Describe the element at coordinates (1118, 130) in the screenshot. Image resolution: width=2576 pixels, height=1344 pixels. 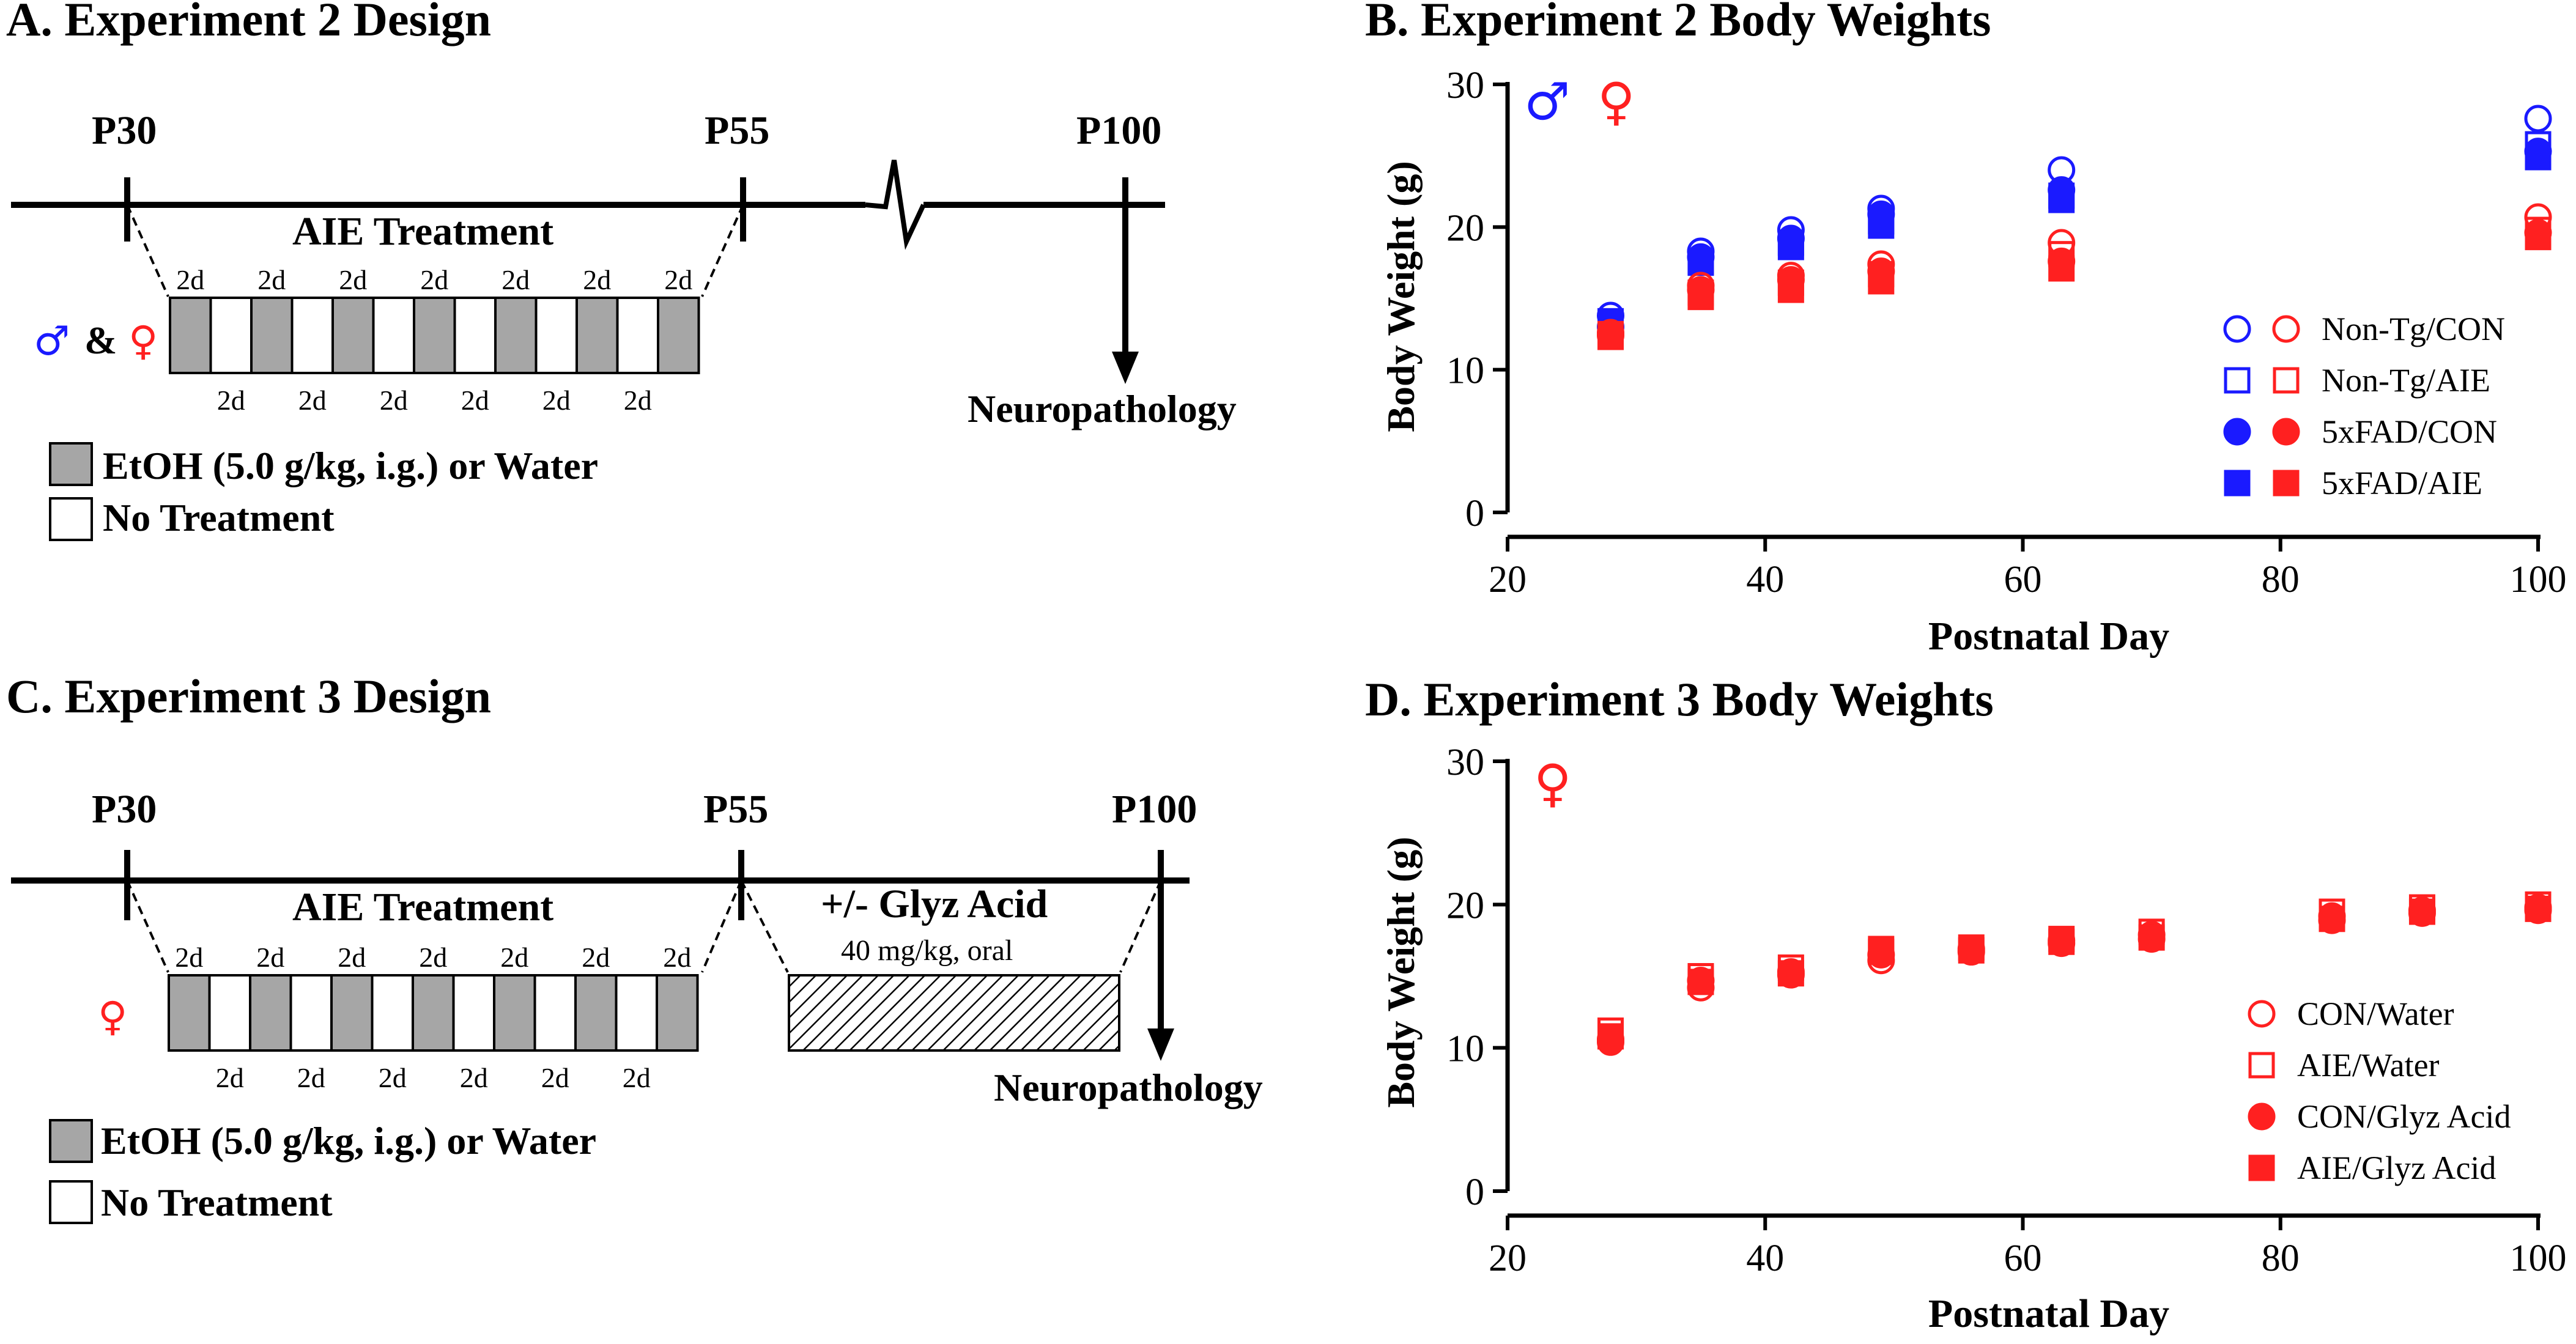
I see `label-a-p100: P100` at that location.